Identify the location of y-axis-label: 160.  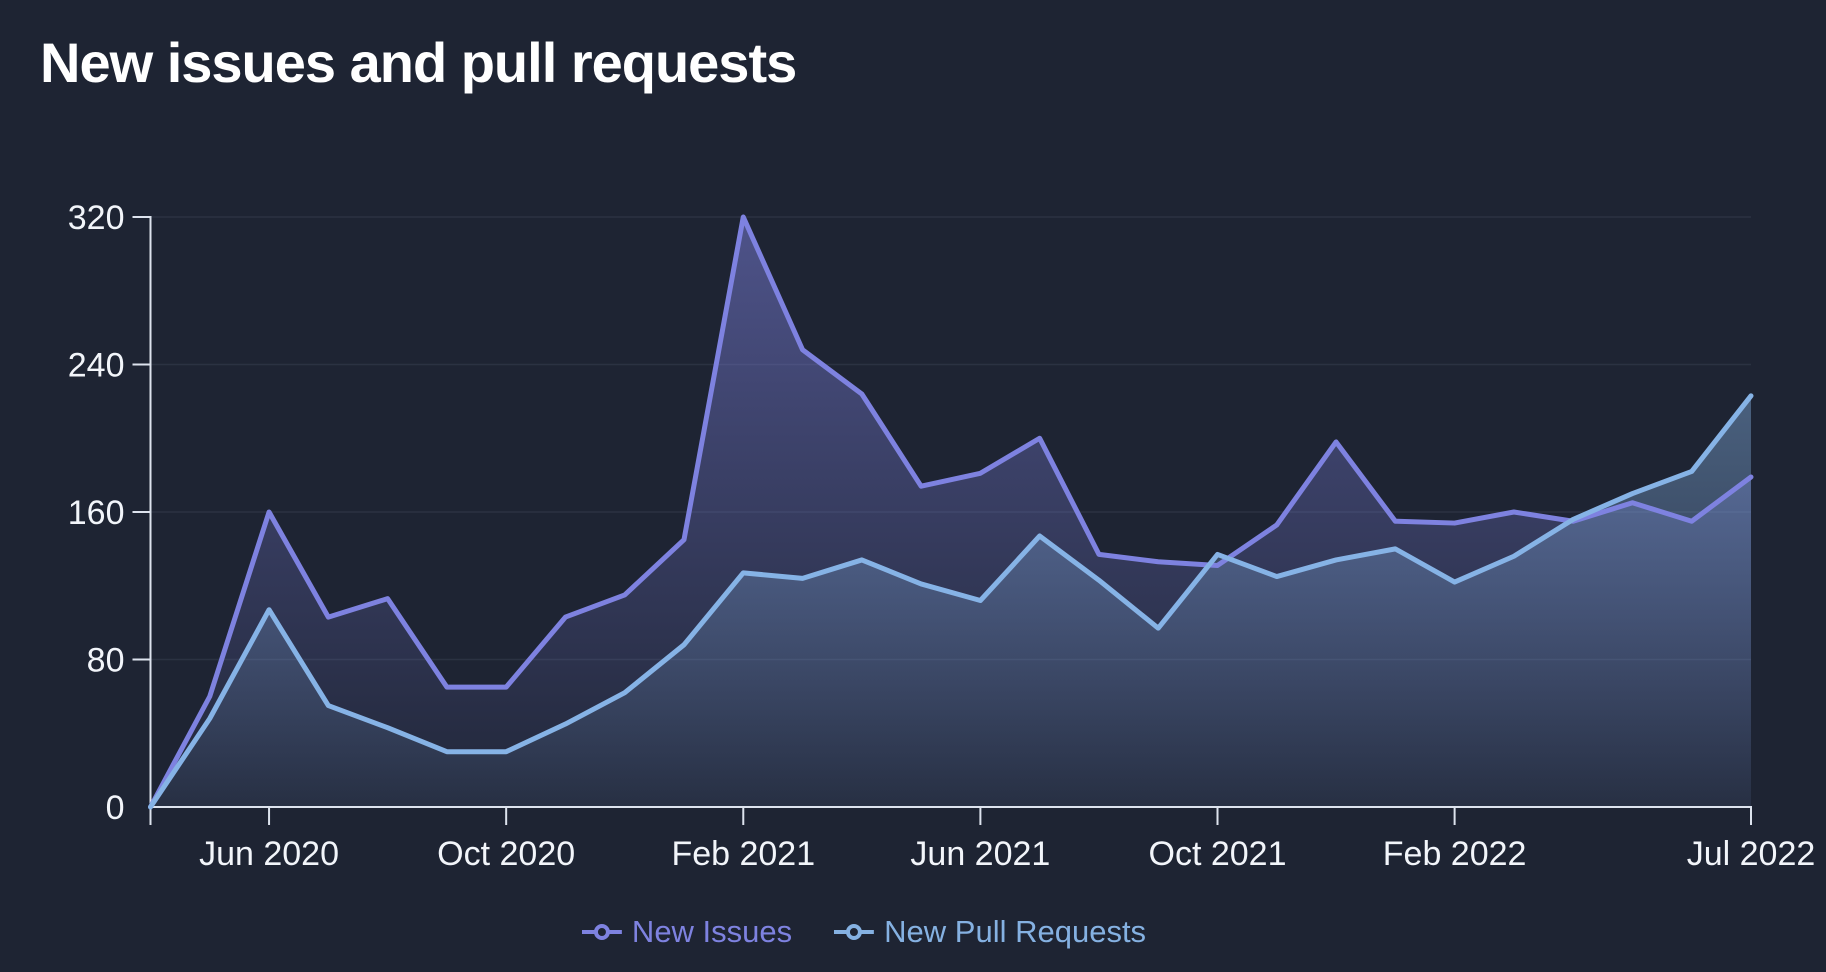
(96, 513).